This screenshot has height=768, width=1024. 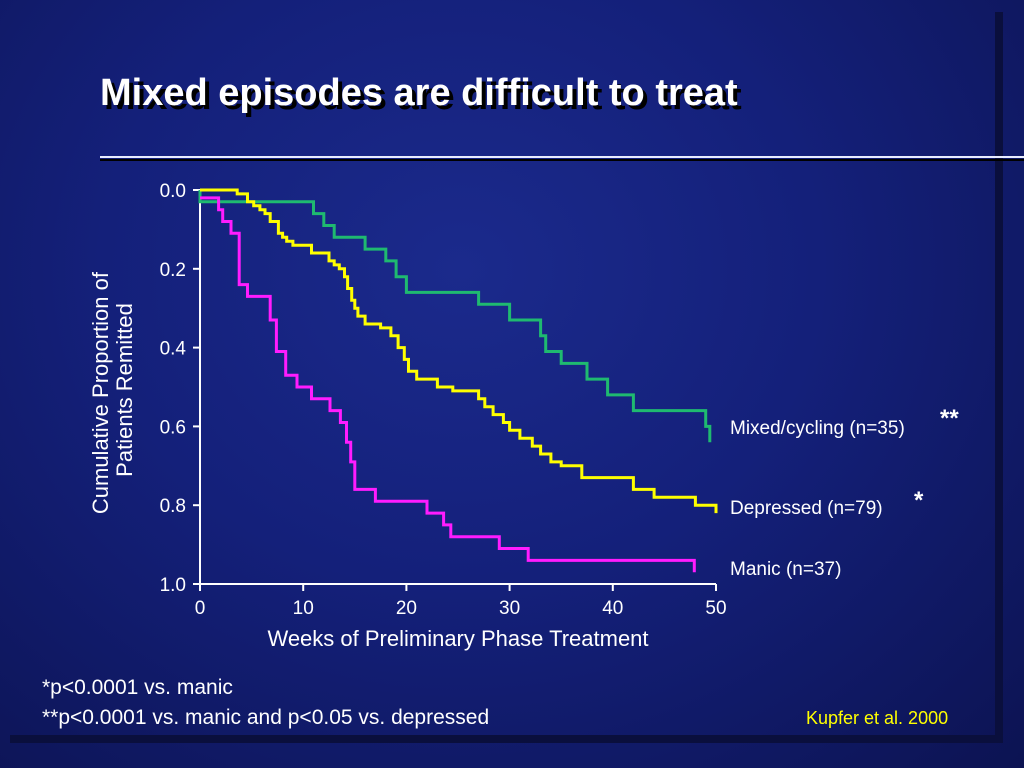 What do you see at coordinates (877, 718) in the screenshot?
I see `citation: Kupfer et al. 2000` at bounding box center [877, 718].